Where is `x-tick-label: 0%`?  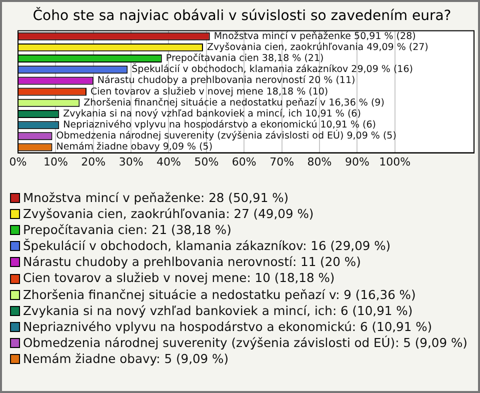
x-tick-label: 0% is located at coordinates (18, 161).